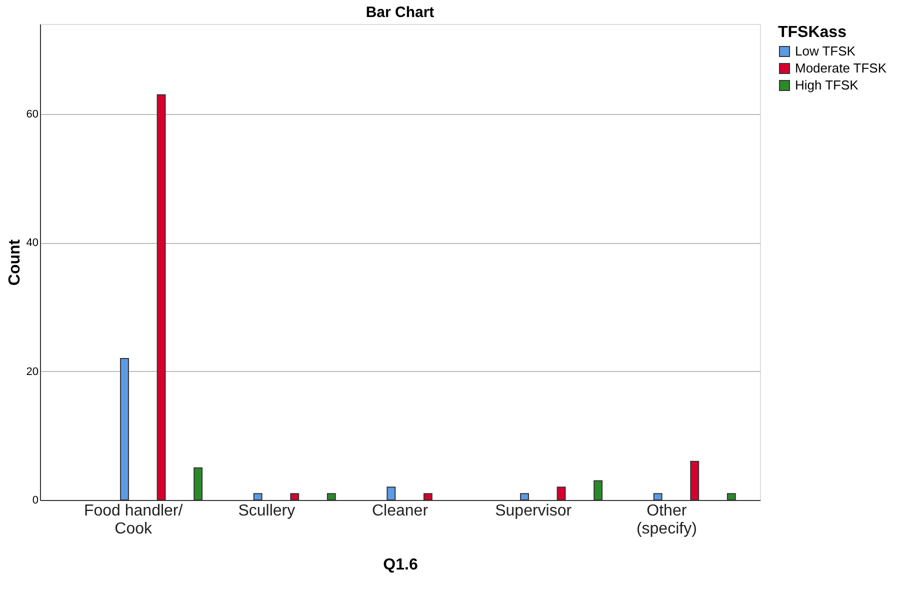  Describe the element at coordinates (400, 565) in the screenshot. I see `x-axis-title: Q1.6` at that location.